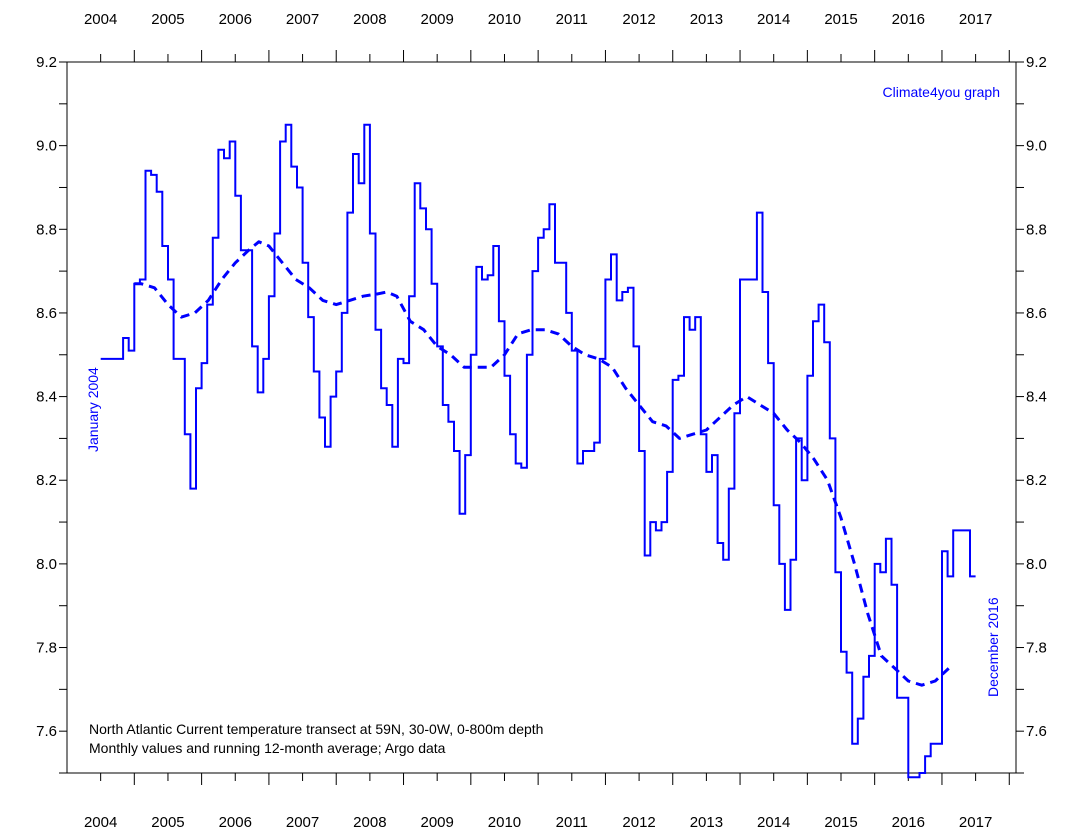  I want to click on y-tick-label-right: 7.6, so click(1036, 731).